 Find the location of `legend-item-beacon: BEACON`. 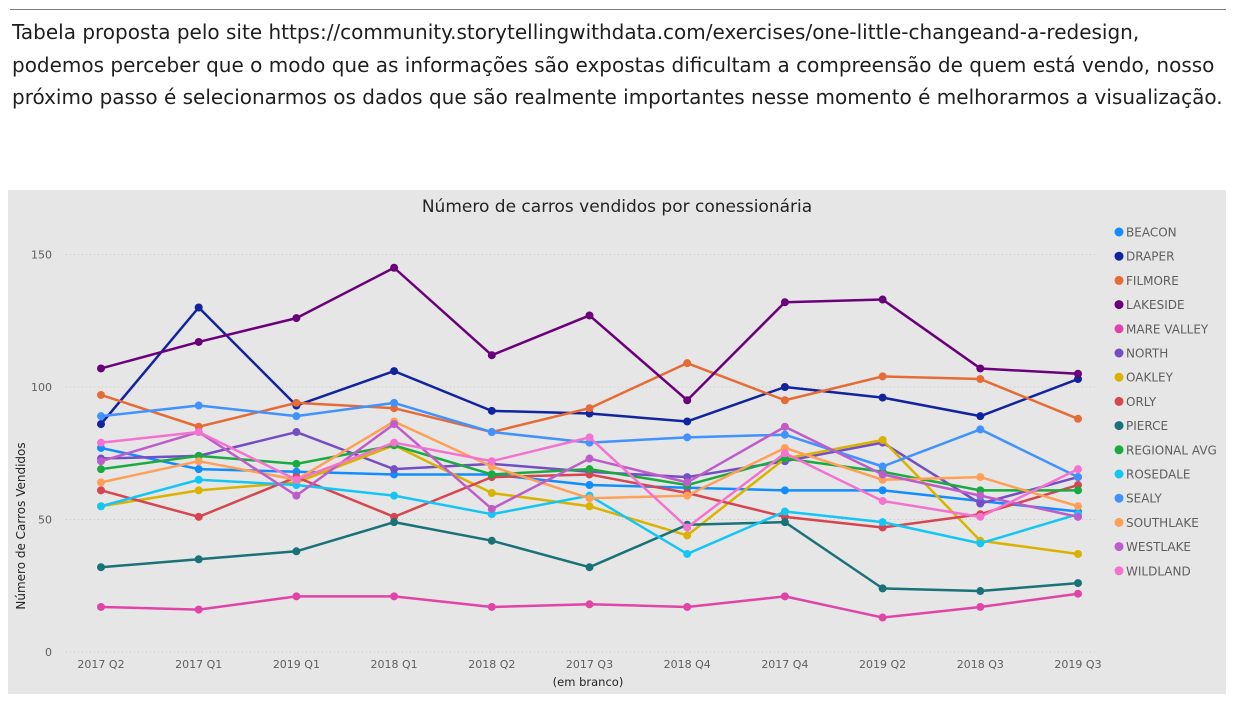

legend-item-beacon: BEACON is located at coordinates (1145, 233).